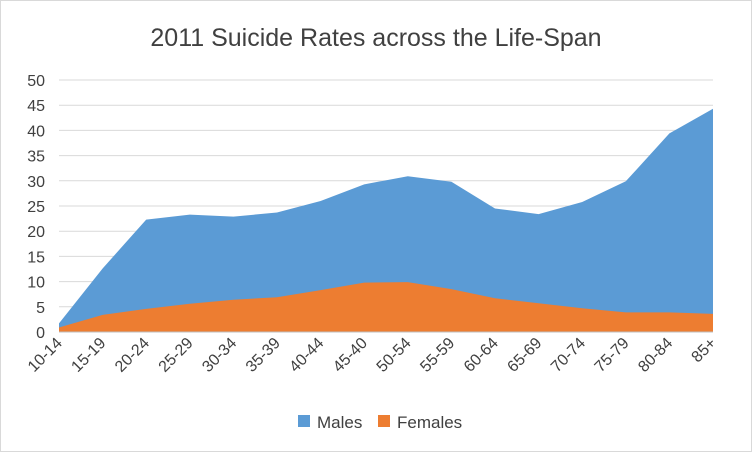 This screenshot has width=752, height=452. I want to click on x-tick-label: 75-79, so click(612, 355).